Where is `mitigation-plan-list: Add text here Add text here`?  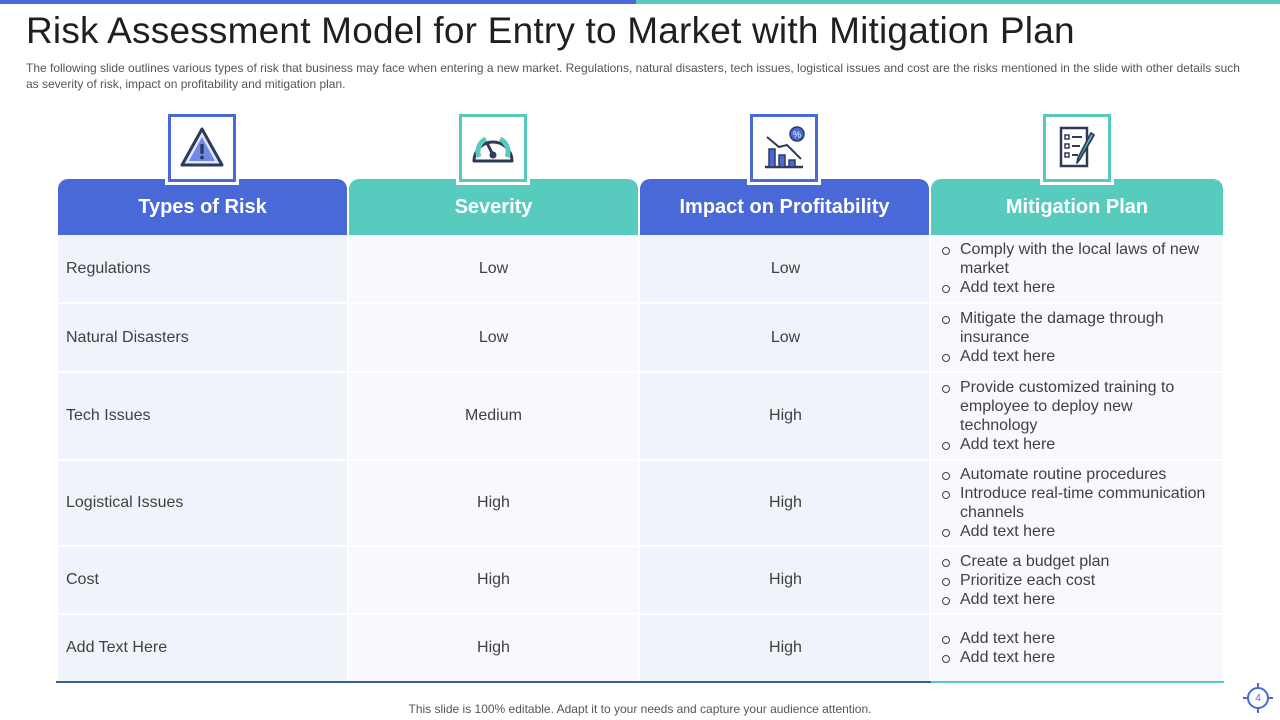 mitigation-plan-list: Add text here Add text here is located at coordinates (1077, 648).